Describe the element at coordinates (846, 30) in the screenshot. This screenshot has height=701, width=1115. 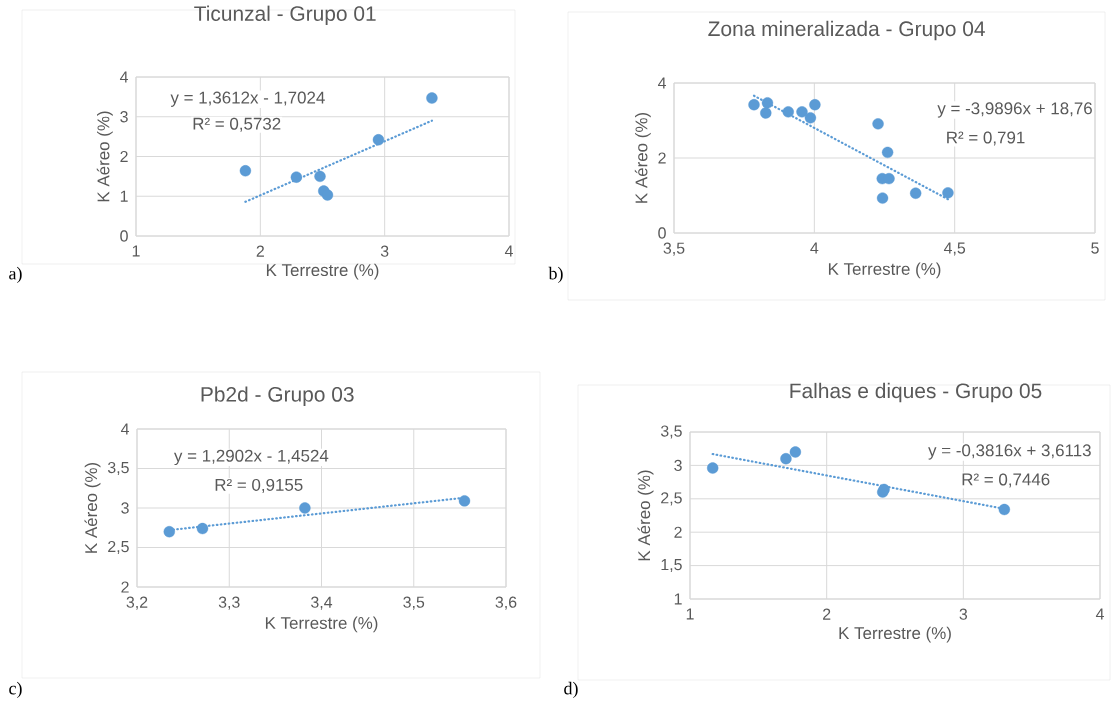
I see `chart-title: Zona mineralizada - Grupo 04` at that location.